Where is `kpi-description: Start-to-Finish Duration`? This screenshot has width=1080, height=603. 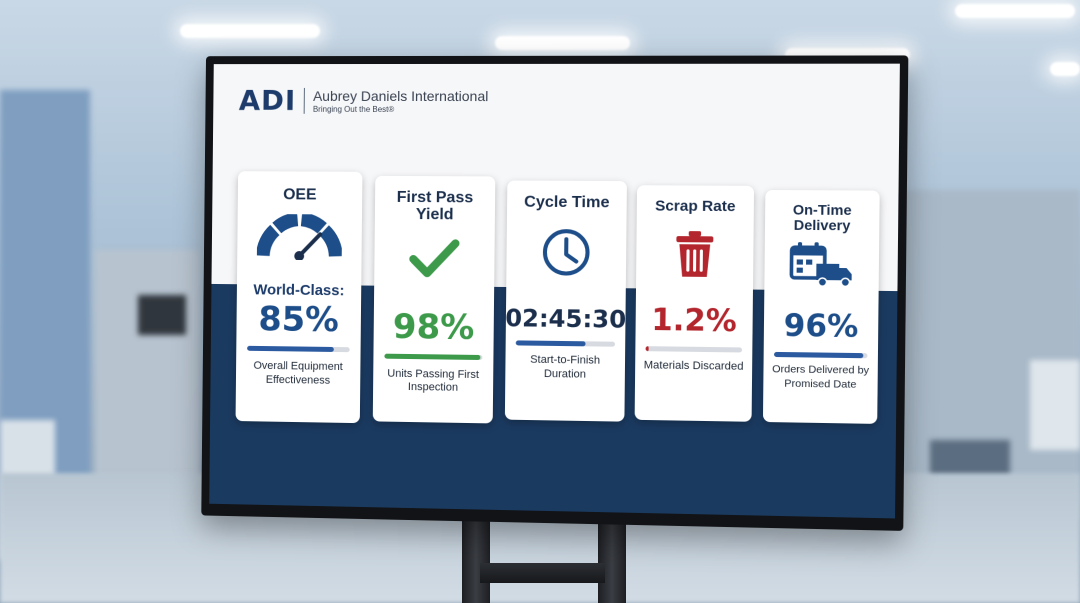
kpi-description: Start-to-Finish Duration is located at coordinates (565, 367).